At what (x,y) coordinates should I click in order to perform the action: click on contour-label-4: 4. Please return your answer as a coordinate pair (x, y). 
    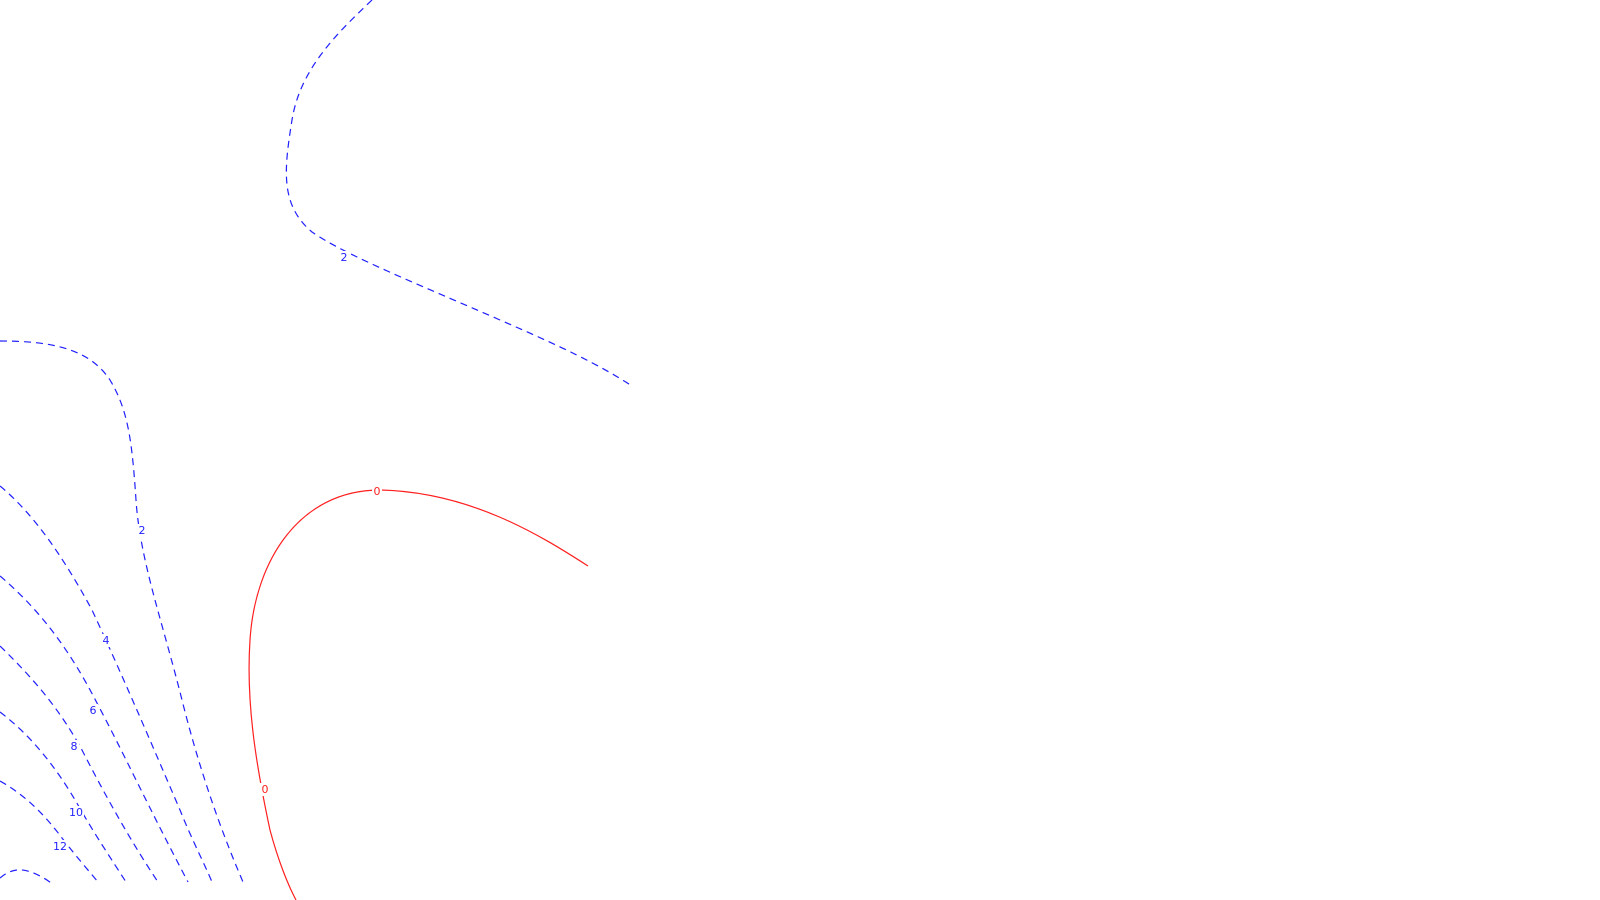
    Looking at the image, I should click on (106, 640).